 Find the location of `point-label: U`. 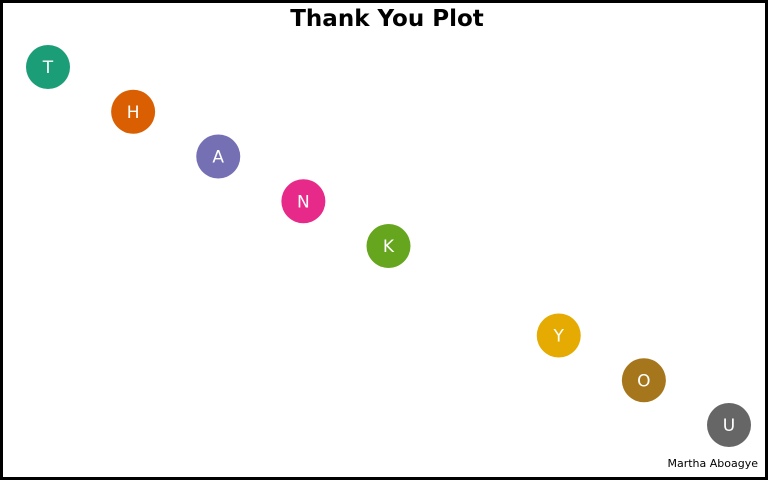

point-label: U is located at coordinates (729, 426).